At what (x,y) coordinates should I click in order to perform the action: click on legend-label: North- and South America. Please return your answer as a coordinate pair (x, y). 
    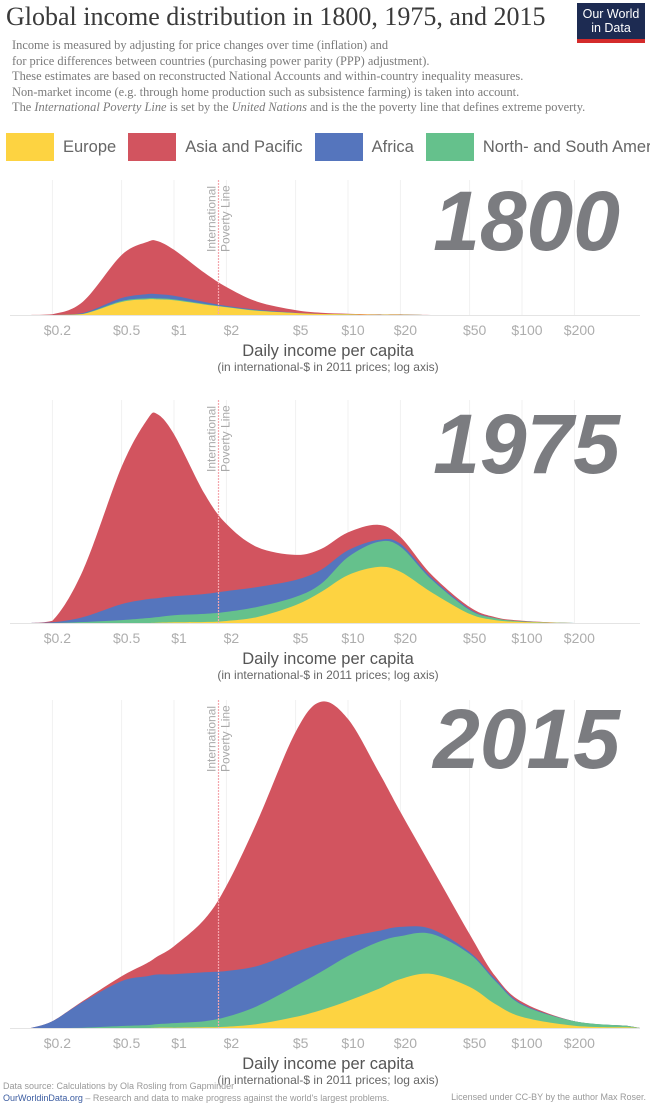
    Looking at the image, I should click on (566, 146).